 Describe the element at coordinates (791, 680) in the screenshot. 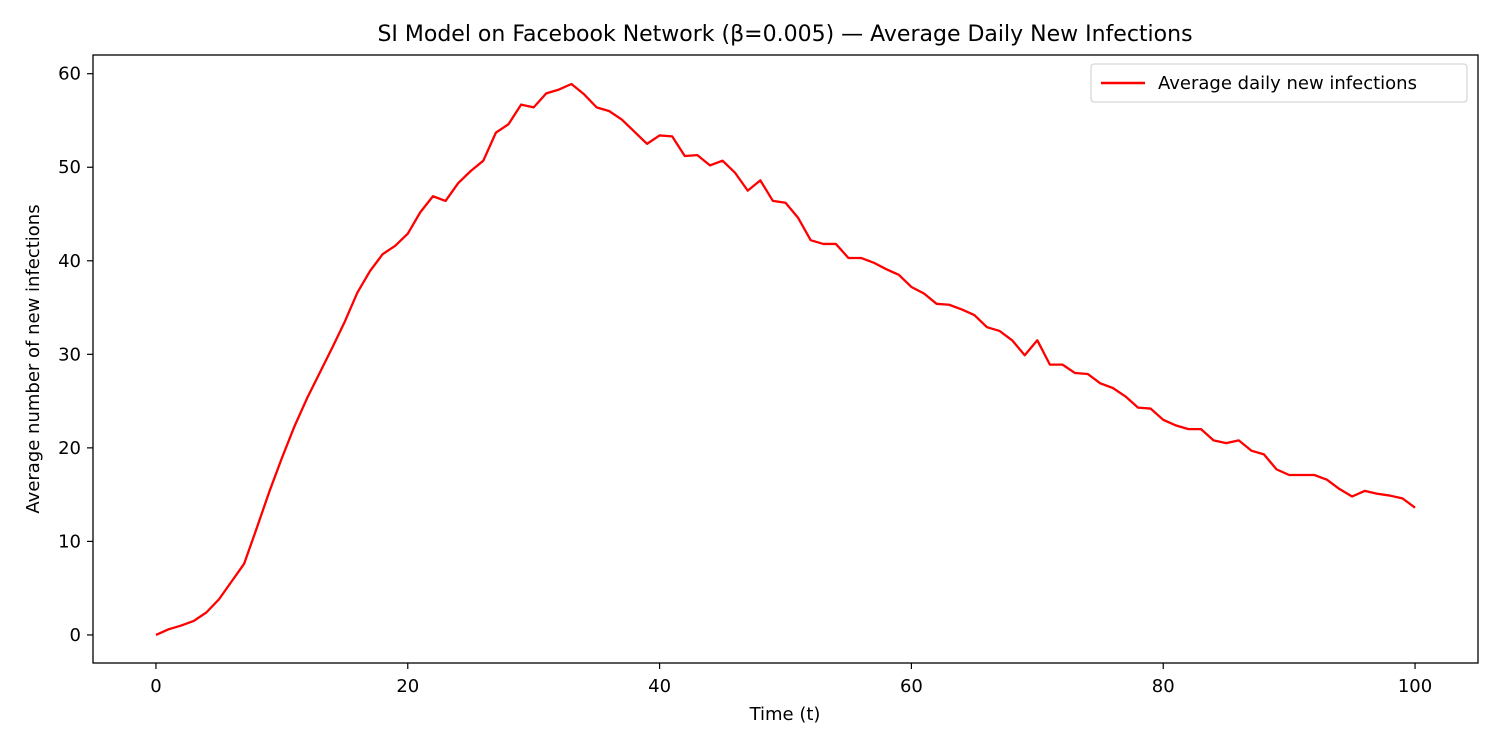

I see `x-axis-ticks: 0 20 40 60 80 100` at that location.